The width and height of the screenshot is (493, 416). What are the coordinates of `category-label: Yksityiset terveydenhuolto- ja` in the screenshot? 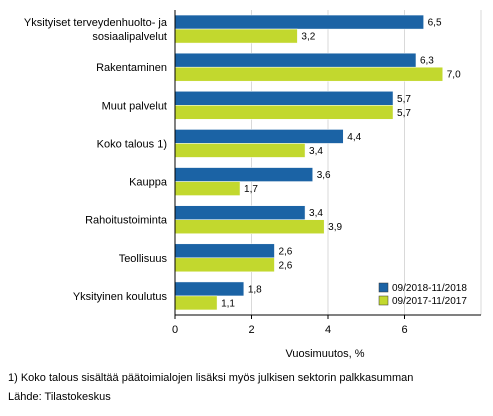 It's located at (96, 23).